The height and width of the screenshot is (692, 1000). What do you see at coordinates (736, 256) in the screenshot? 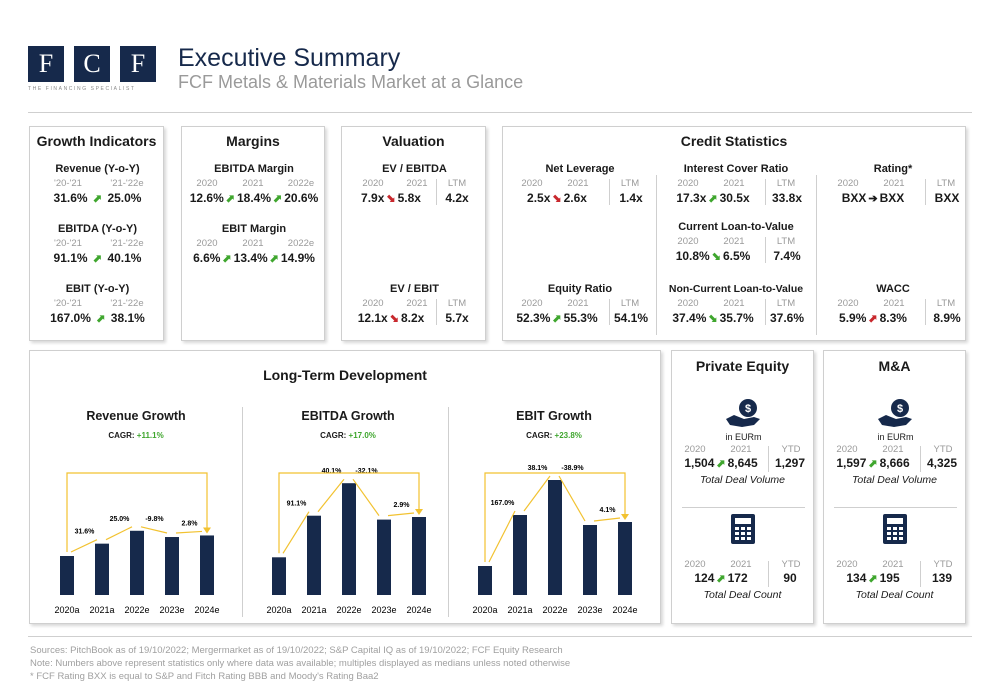
I see `value: 6.5%` at bounding box center [736, 256].